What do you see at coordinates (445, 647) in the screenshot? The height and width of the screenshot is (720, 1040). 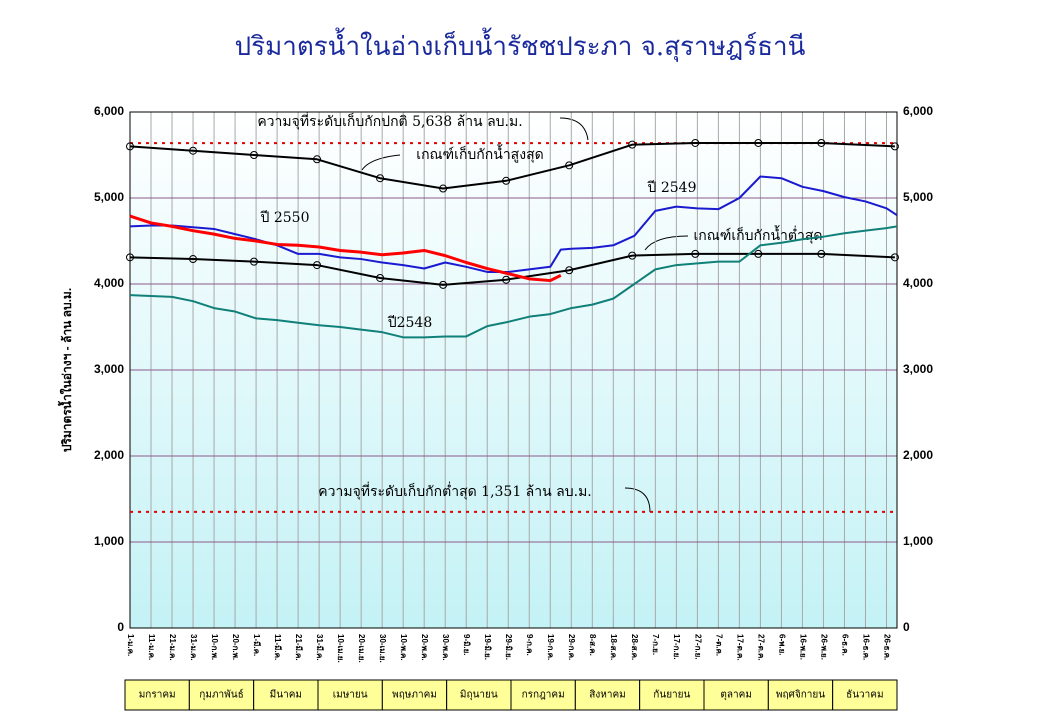 I see `x-tick-label: 30-พ.ค.` at bounding box center [445, 647].